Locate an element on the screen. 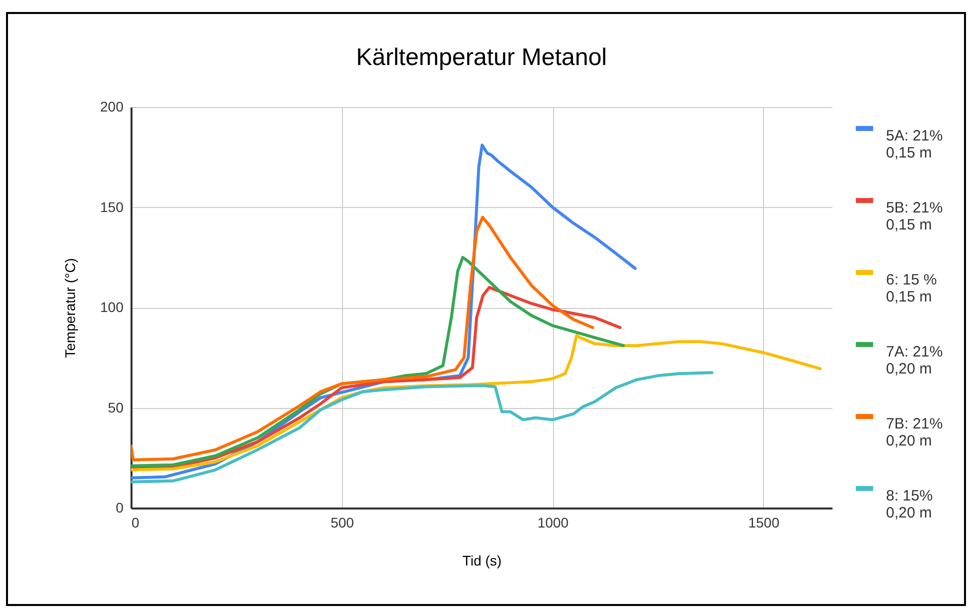 The image size is (974, 611). x-tick-label: 1500 is located at coordinates (764, 522).